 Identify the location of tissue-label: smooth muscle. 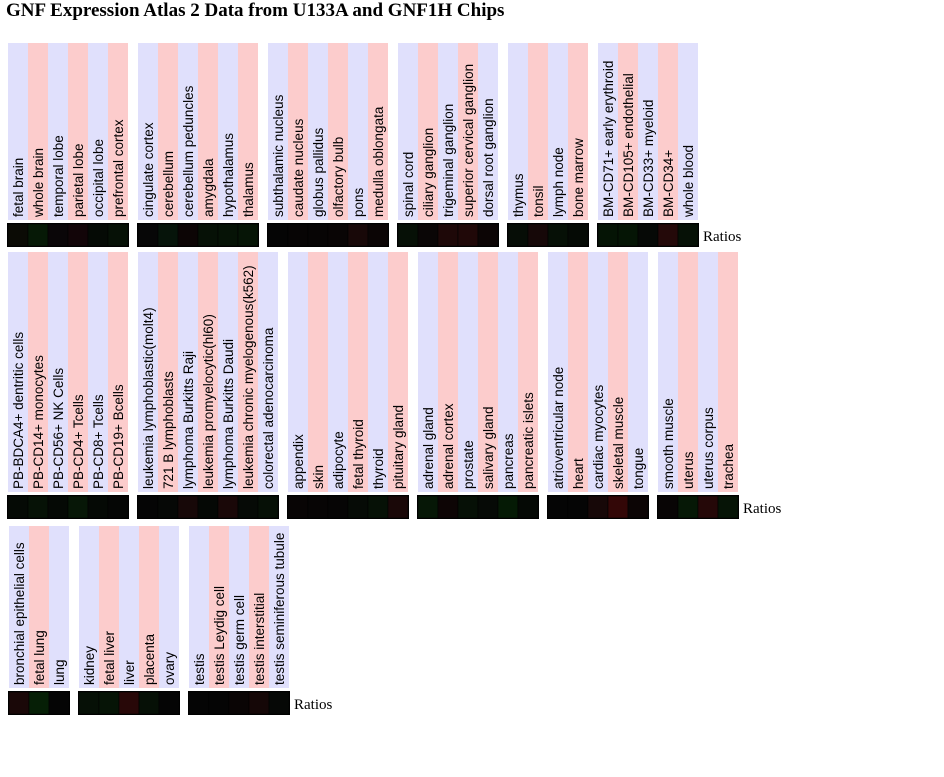
(668, 443).